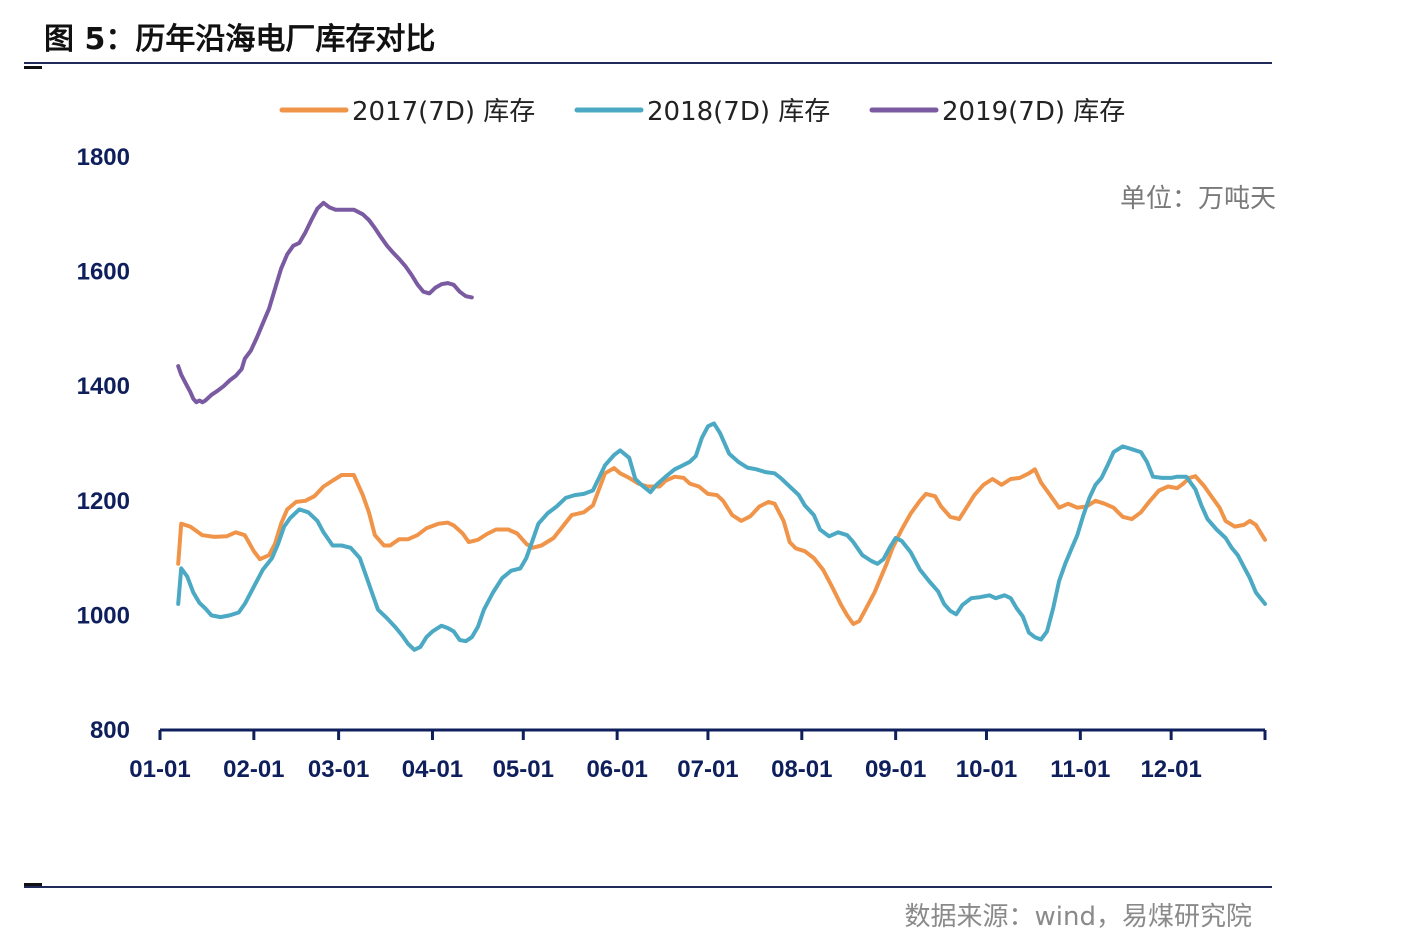  Describe the element at coordinates (1170, 769) in the screenshot. I see `x-tick-label: 12-01` at that location.